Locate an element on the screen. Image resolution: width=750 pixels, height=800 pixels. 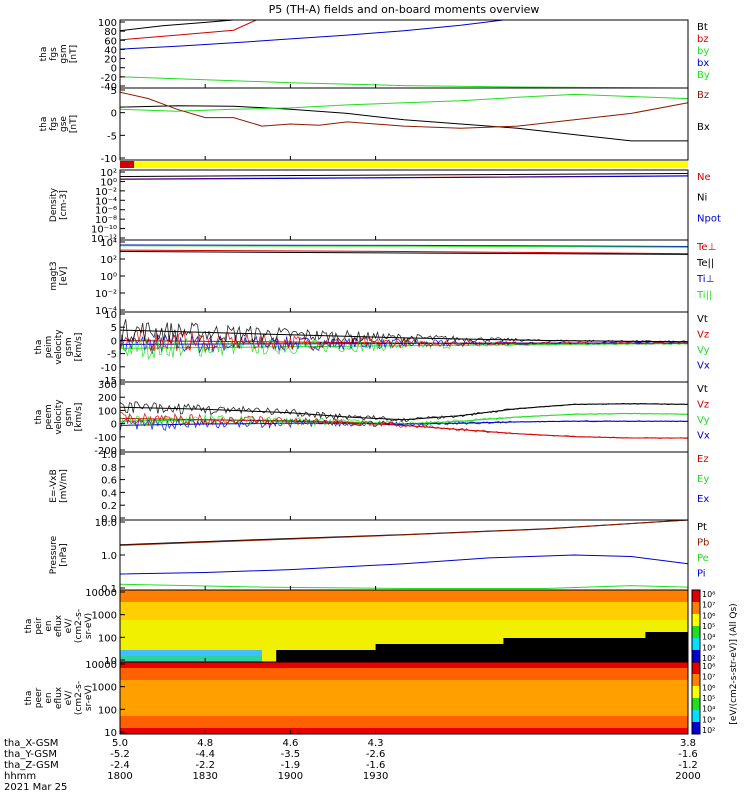
y-tick-label: 100 is located at coordinates (107, 23).